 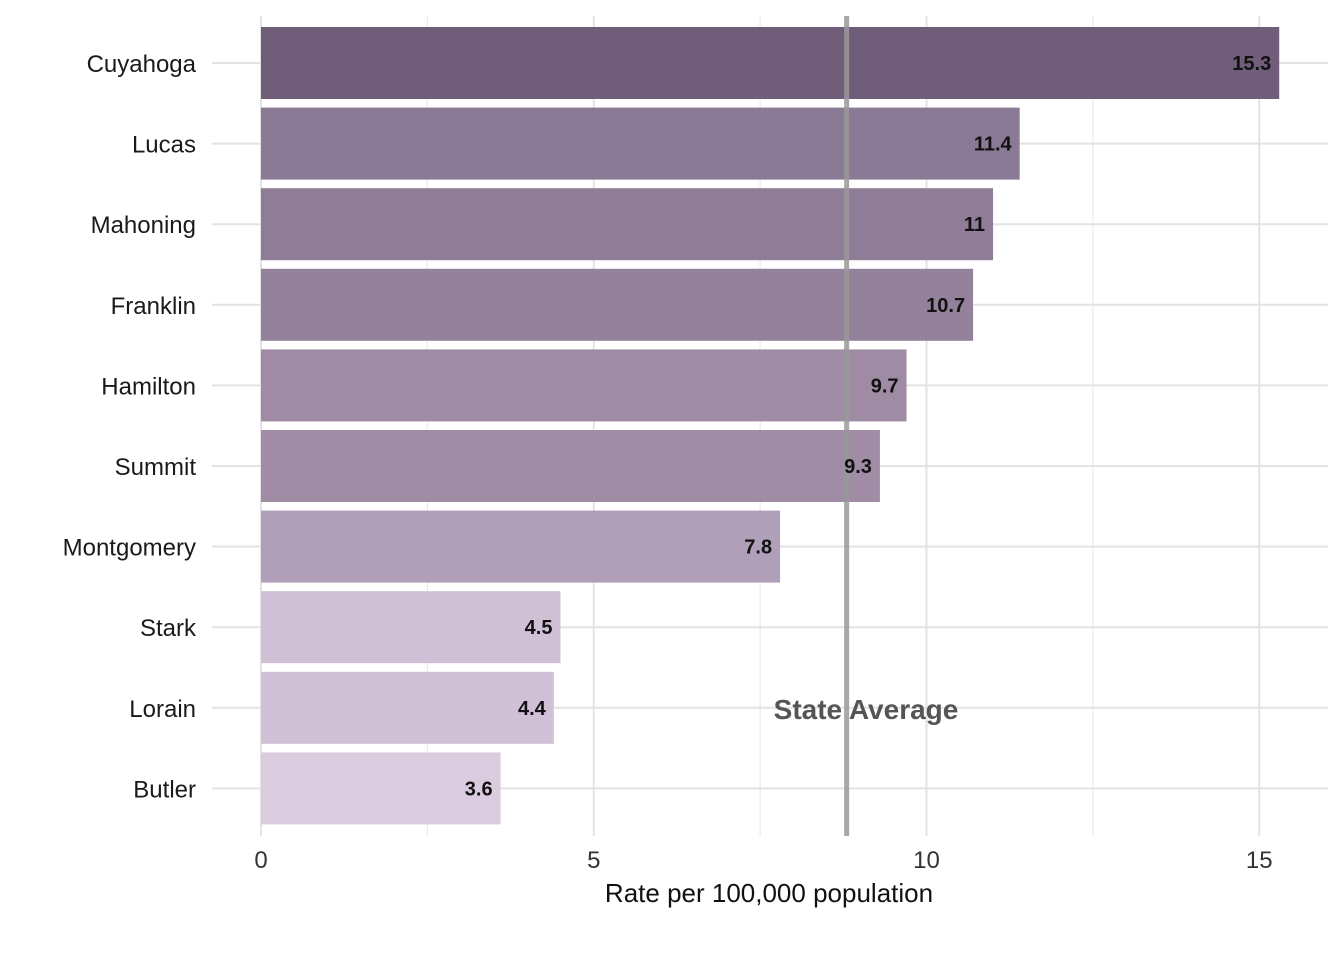 What do you see at coordinates (143, 225) in the screenshot?
I see `category-label: Mahoning` at bounding box center [143, 225].